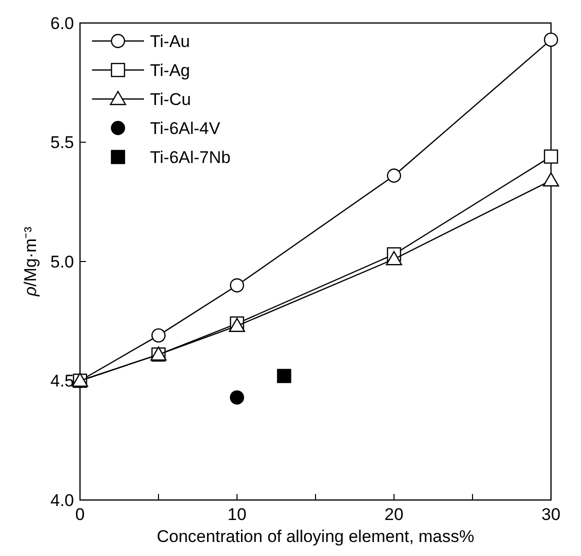 The image size is (581, 556). What do you see at coordinates (551, 514) in the screenshot?
I see `x-tick-label: 30` at bounding box center [551, 514].